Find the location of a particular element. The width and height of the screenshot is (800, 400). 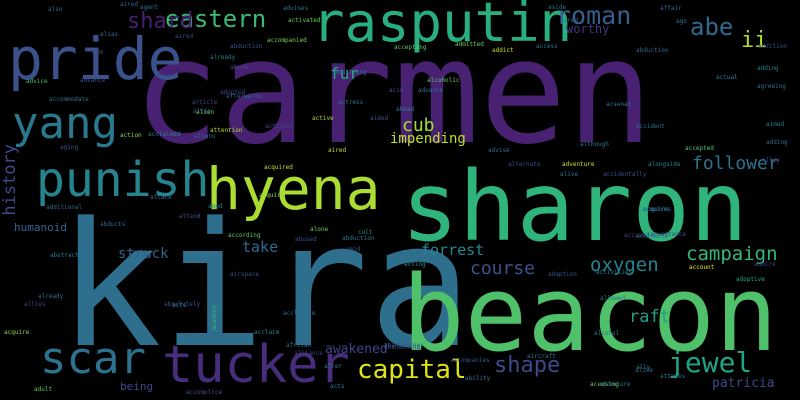

word-small: adding is located at coordinates (768, 68).